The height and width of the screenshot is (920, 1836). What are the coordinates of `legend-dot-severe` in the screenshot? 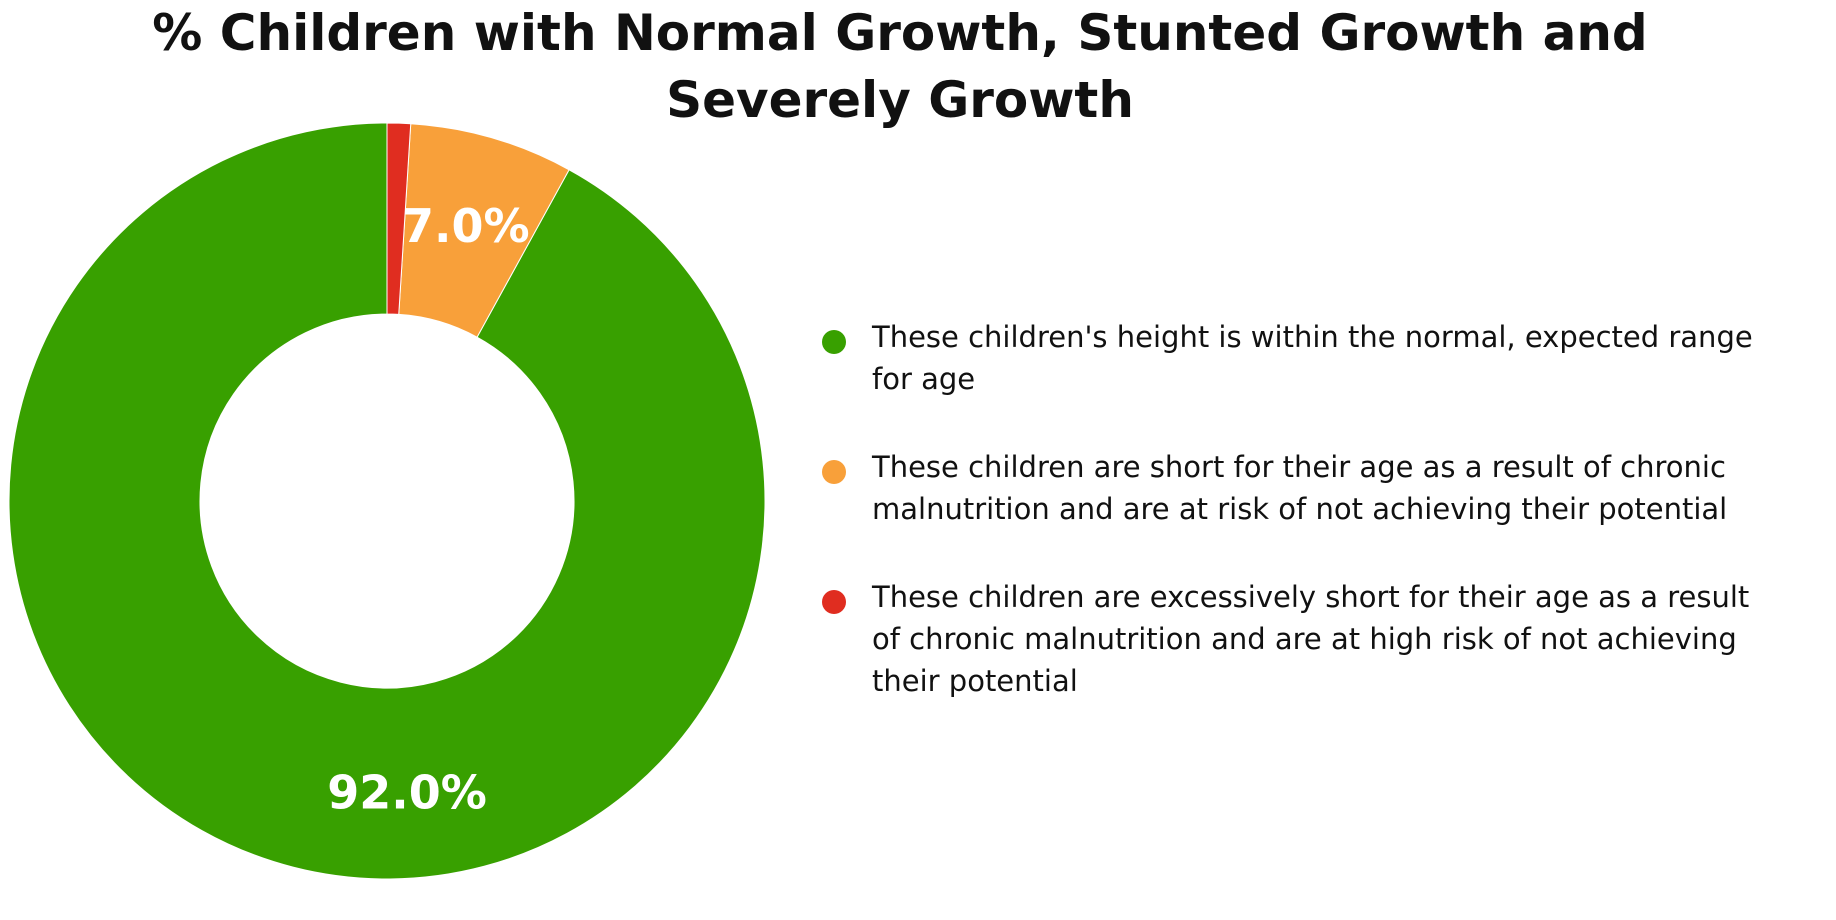 It's located at (834, 602).